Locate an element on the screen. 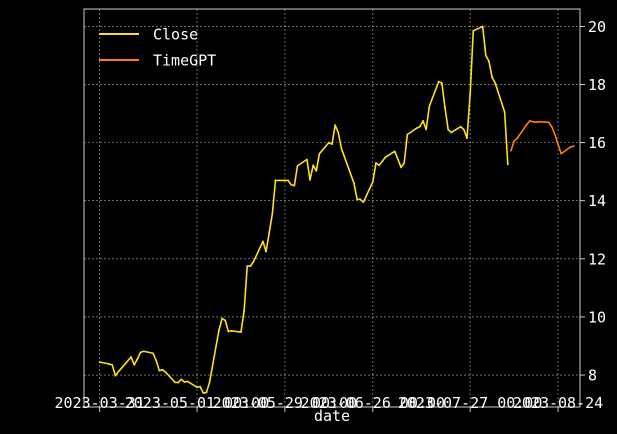 This screenshot has width=617, height=434. x-axis-label: date is located at coordinates (332, 416).